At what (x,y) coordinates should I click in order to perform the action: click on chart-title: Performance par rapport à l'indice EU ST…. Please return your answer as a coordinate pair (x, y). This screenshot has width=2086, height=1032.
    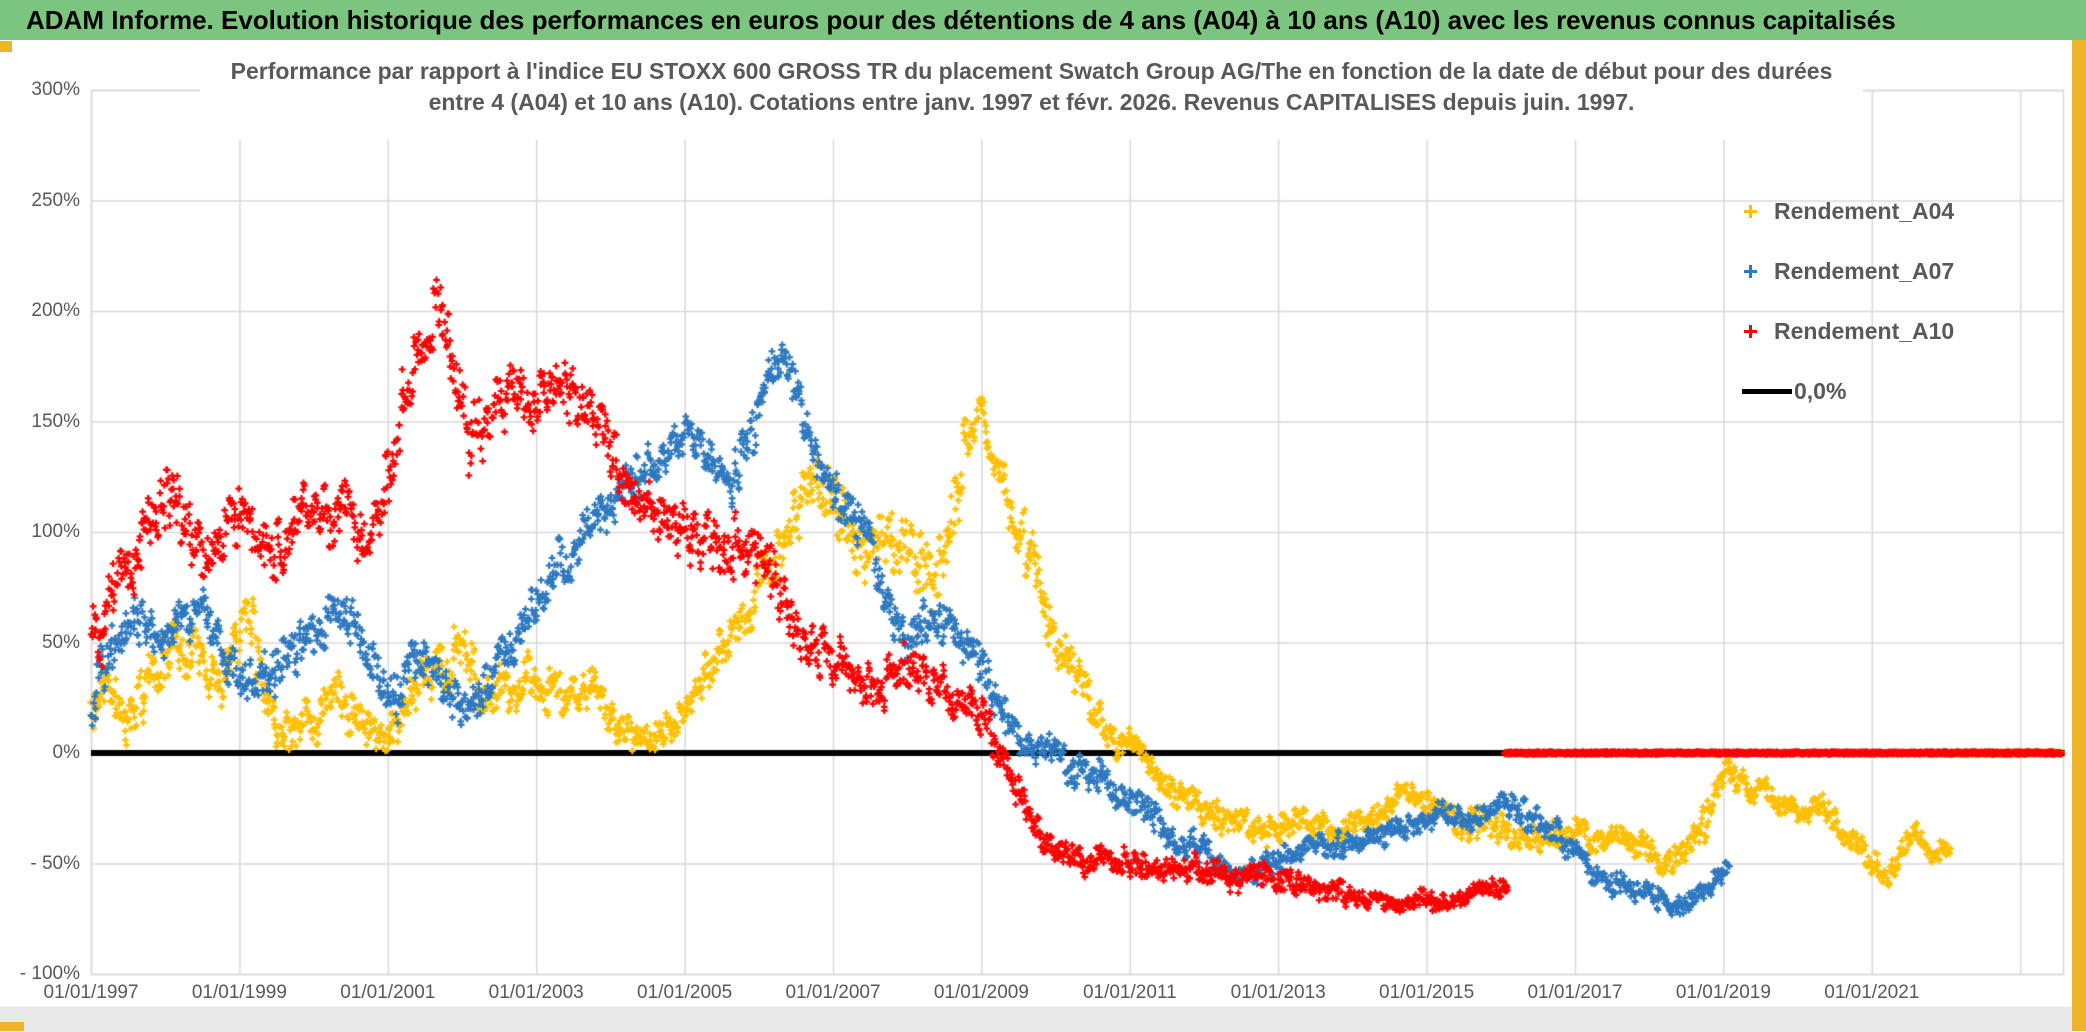
    Looking at the image, I should click on (1031, 98).